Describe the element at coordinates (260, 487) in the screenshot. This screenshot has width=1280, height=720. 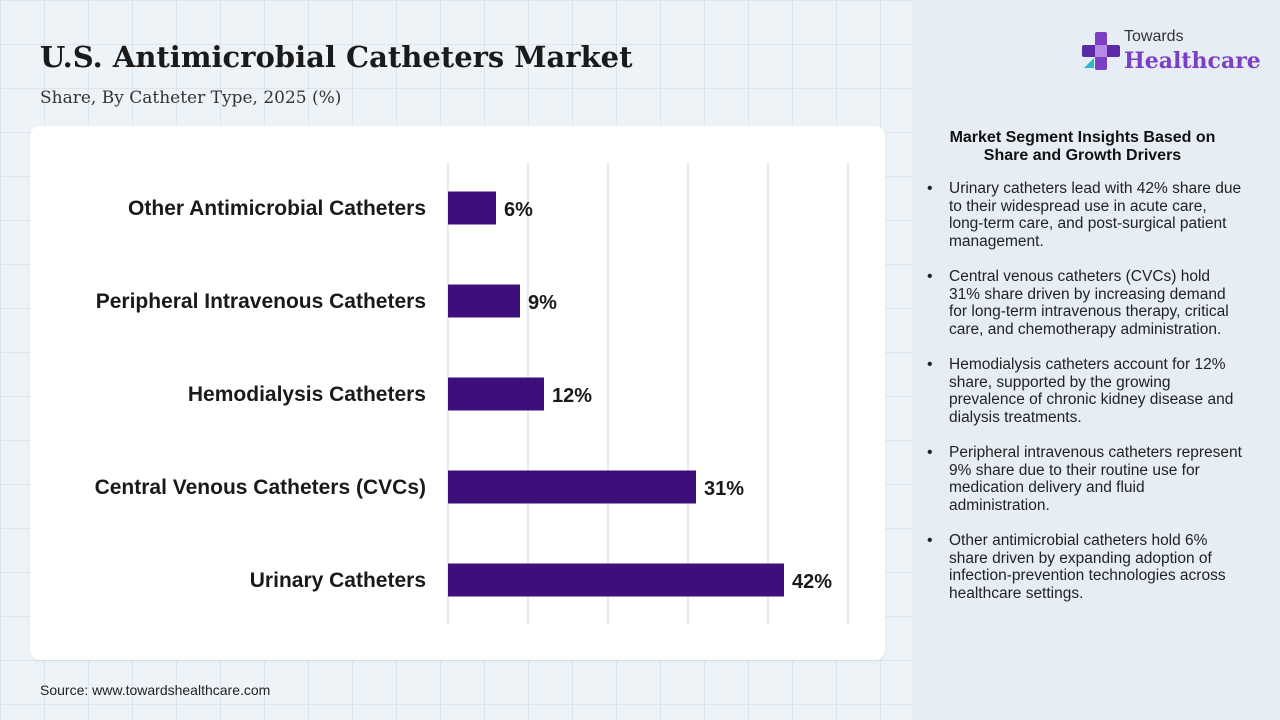
I see `category-label-cvc: Central Venous Catheters (CVCs)` at that location.